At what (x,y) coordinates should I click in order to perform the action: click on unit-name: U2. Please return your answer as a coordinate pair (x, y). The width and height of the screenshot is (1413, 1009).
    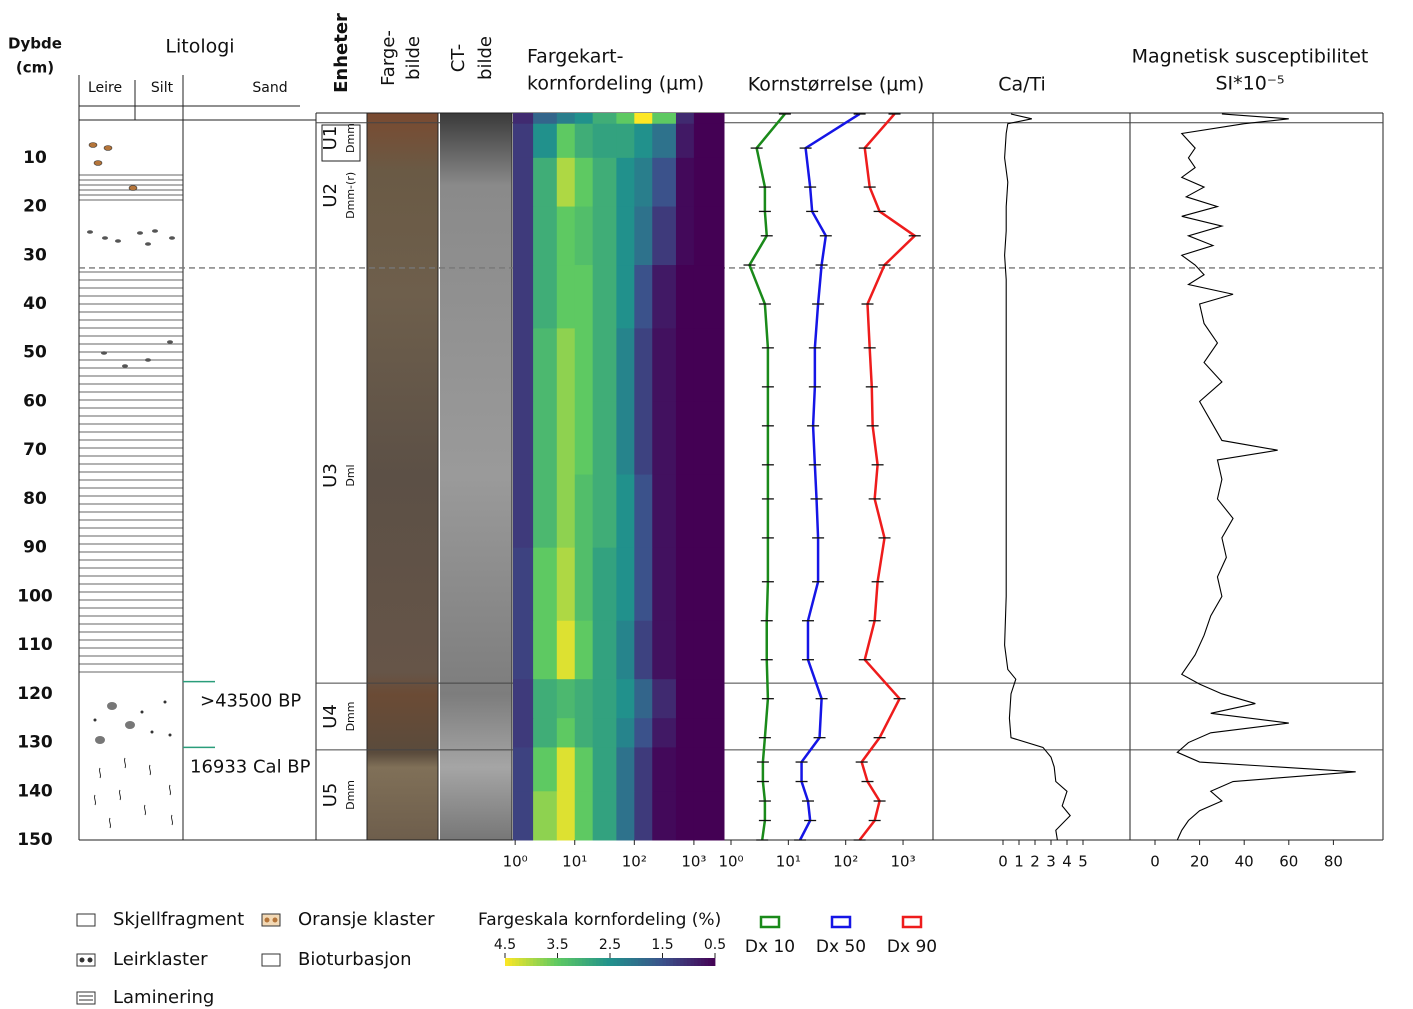
    Looking at the image, I should click on (330, 195).